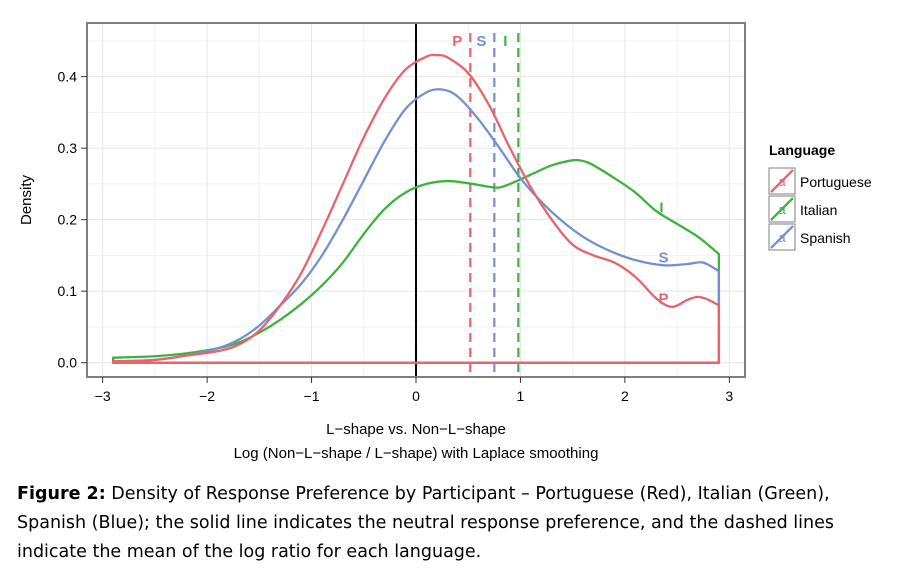  I want to click on legend: Language a Portuguese a Italian a Spanish, so click(820, 196).